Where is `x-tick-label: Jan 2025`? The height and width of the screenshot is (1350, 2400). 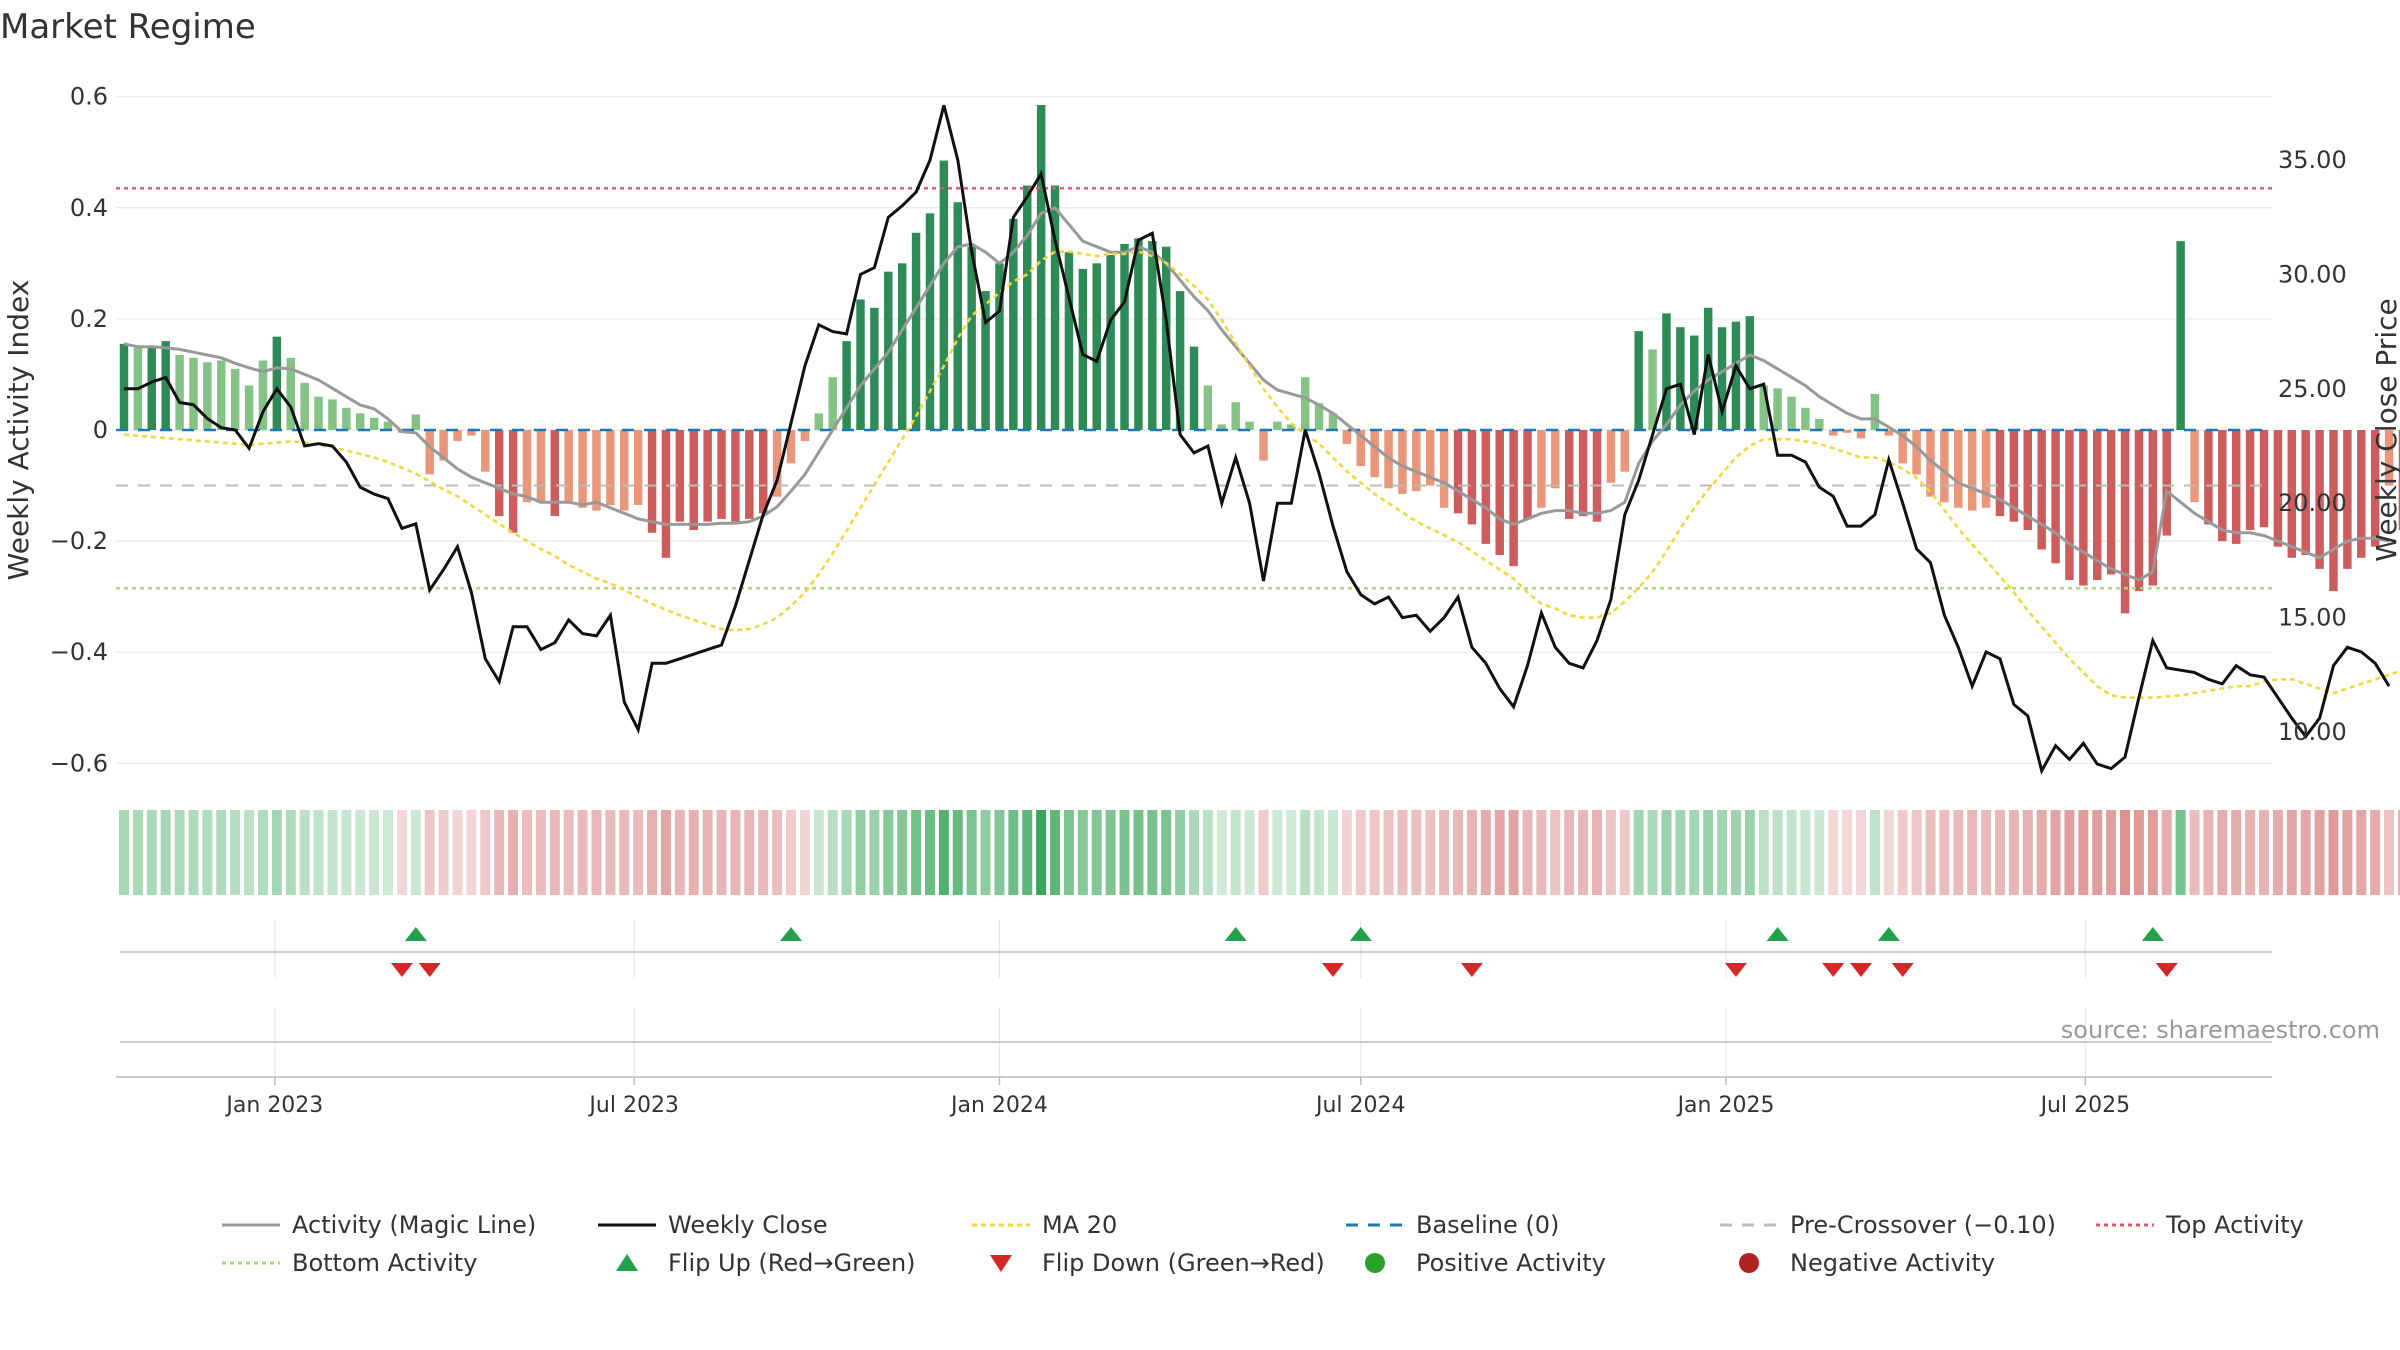
x-tick-label: Jan 2025 is located at coordinates (1725, 1105).